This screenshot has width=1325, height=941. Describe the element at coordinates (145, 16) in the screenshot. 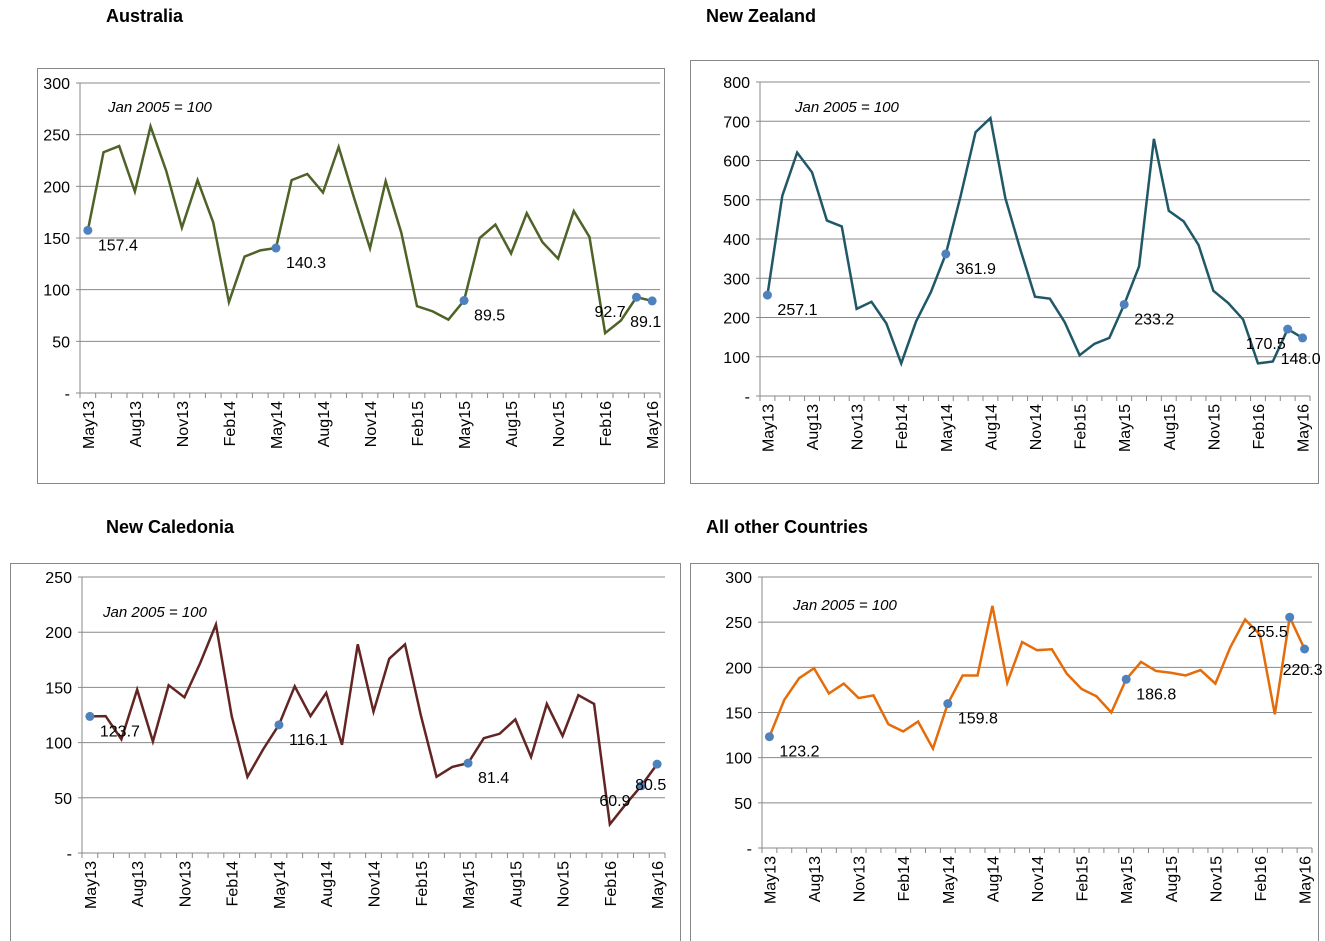

I see `chart-title: Australia` at that location.